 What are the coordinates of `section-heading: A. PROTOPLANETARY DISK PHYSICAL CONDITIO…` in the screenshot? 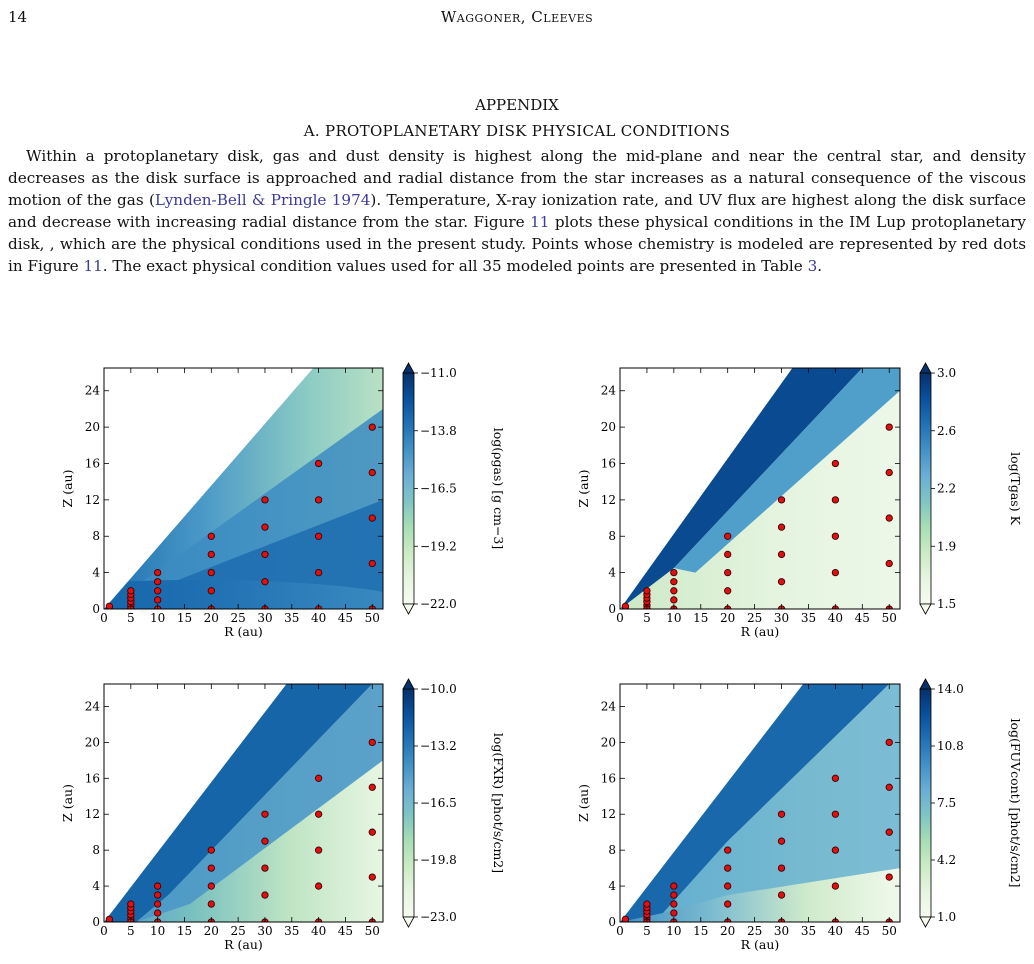 It's located at (517, 131).